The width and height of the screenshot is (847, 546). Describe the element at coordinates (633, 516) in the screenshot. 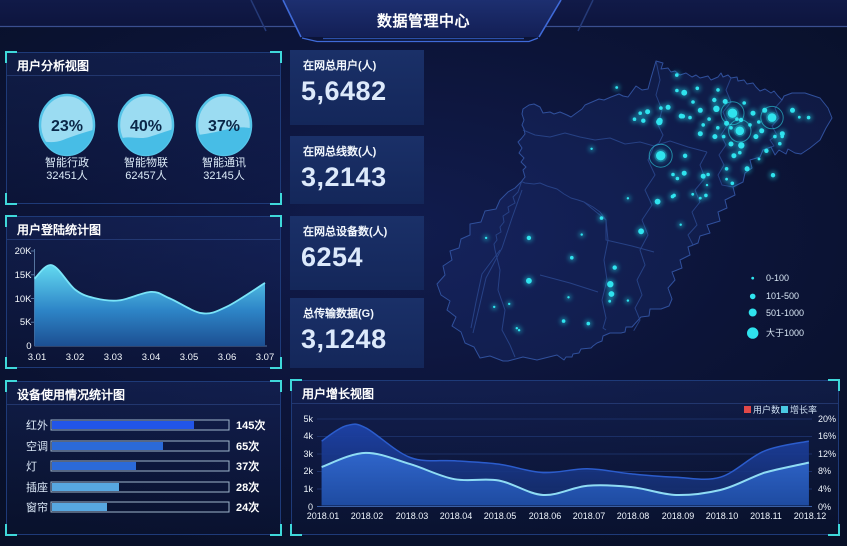

I see `svg-text: 2018.08` at that location.